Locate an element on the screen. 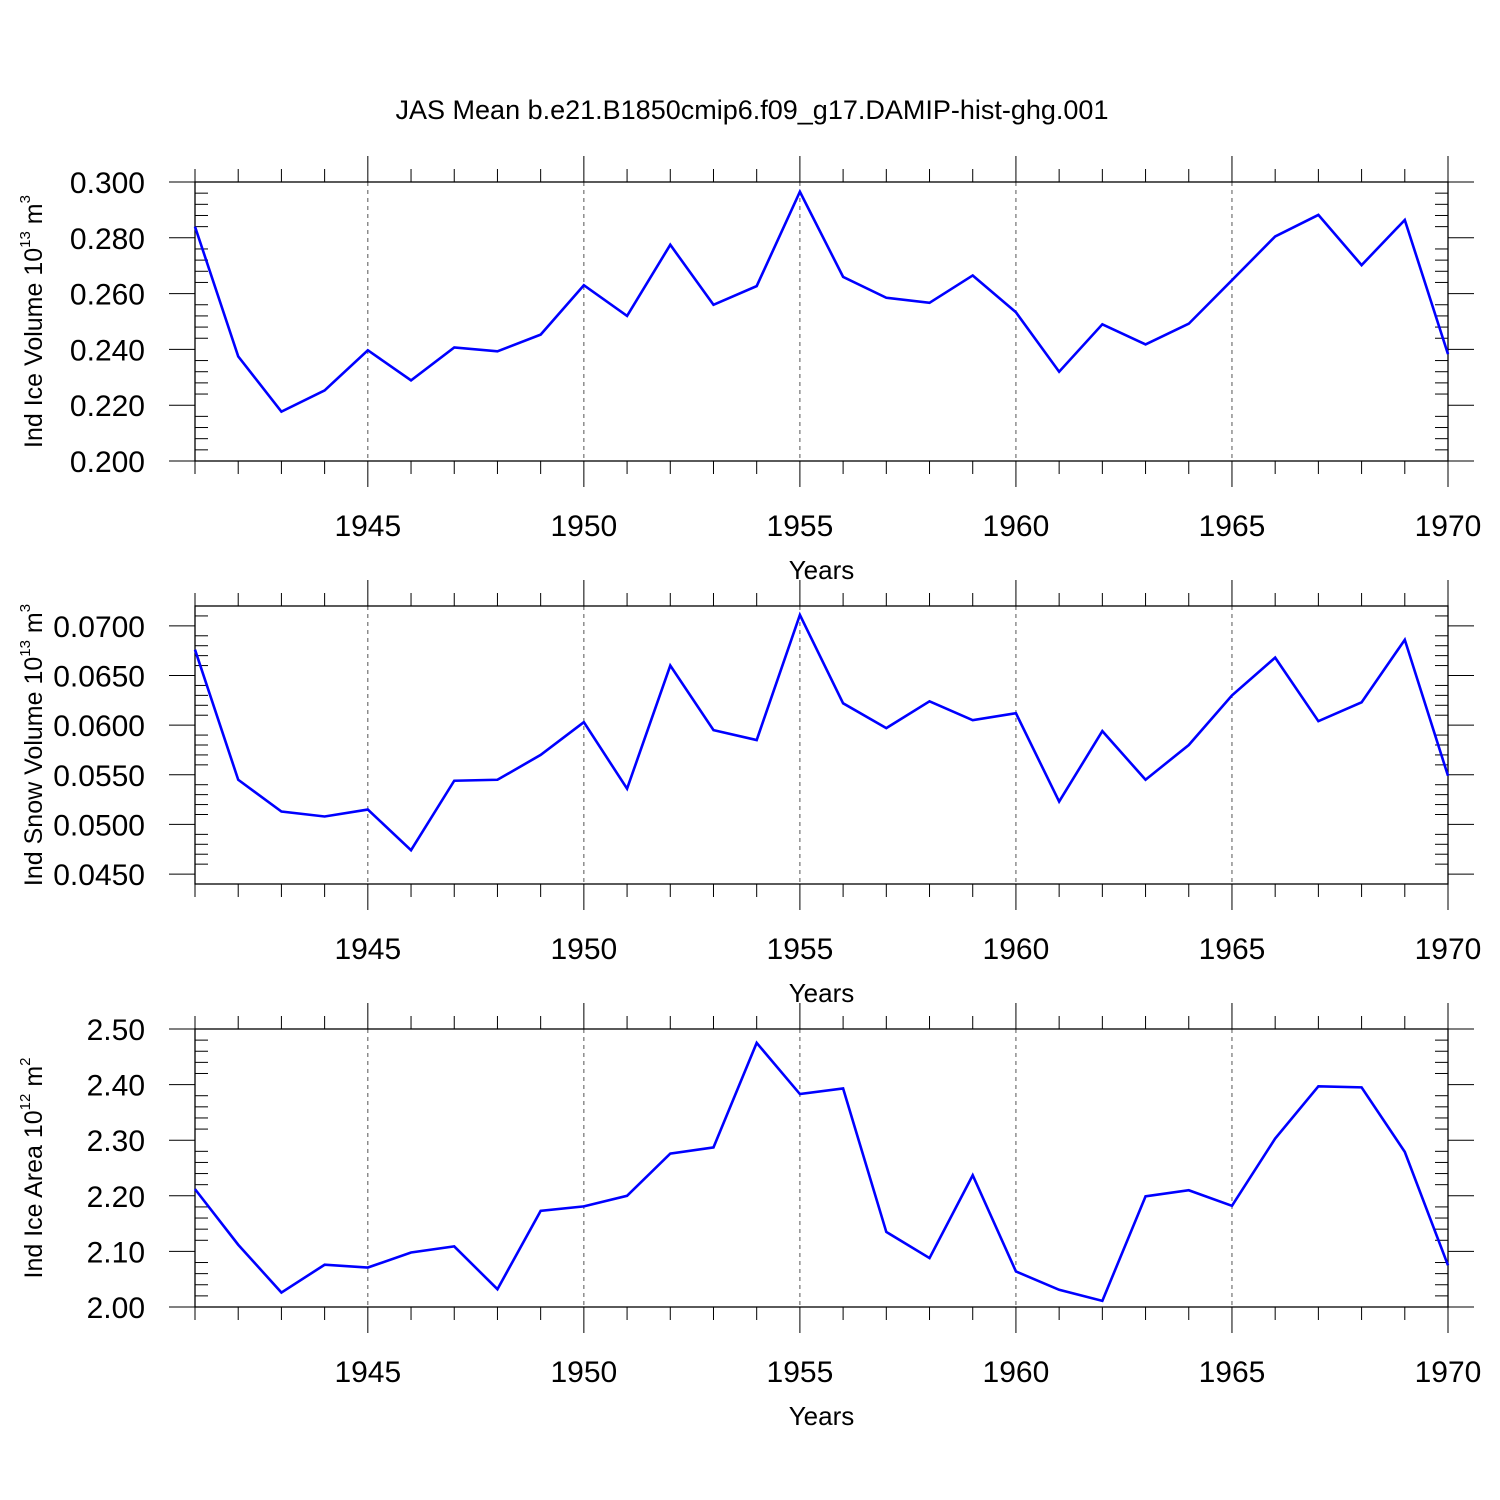 This screenshot has width=1500, height=1500. y-axis-label-unit-exponent: 2 is located at coordinates (25, 1062).